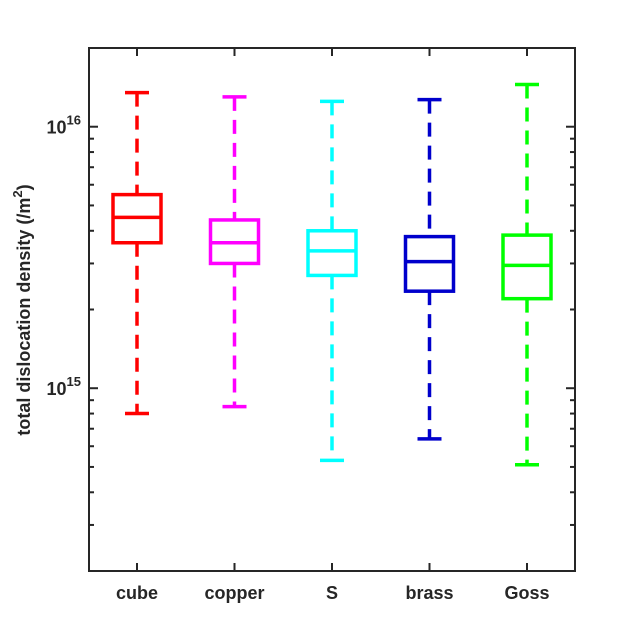 This screenshot has height=642, width=635. I want to click on y-tick-label: 1016, so click(64, 125).